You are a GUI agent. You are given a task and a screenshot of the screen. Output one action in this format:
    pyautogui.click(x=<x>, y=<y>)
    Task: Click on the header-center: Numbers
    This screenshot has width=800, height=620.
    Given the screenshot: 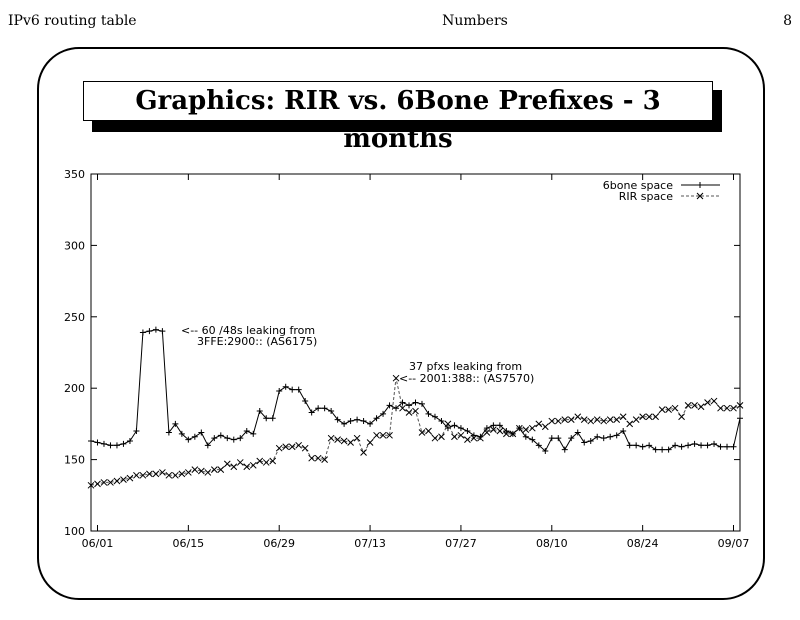 What is the action you would take?
    pyautogui.click(x=475, y=21)
    